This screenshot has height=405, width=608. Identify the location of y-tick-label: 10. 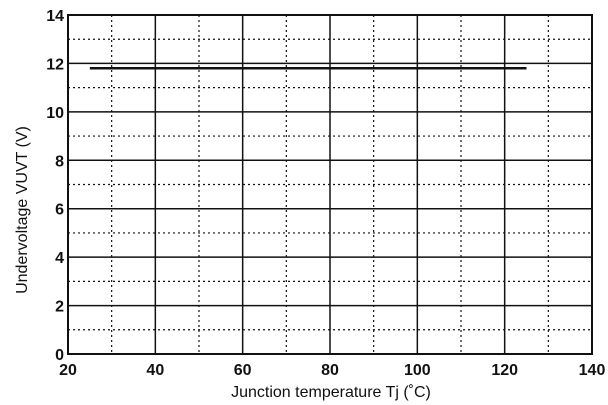
(55, 113).